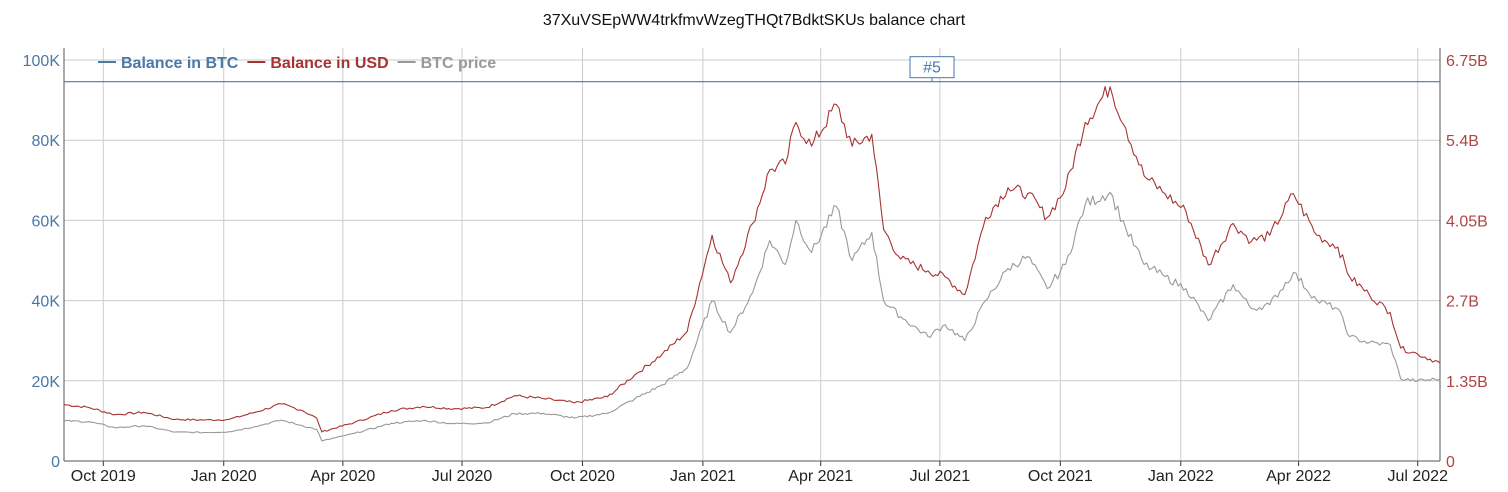  Describe the element at coordinates (940, 476) in the screenshot. I see `x-tick-label: Jul 2021` at that location.